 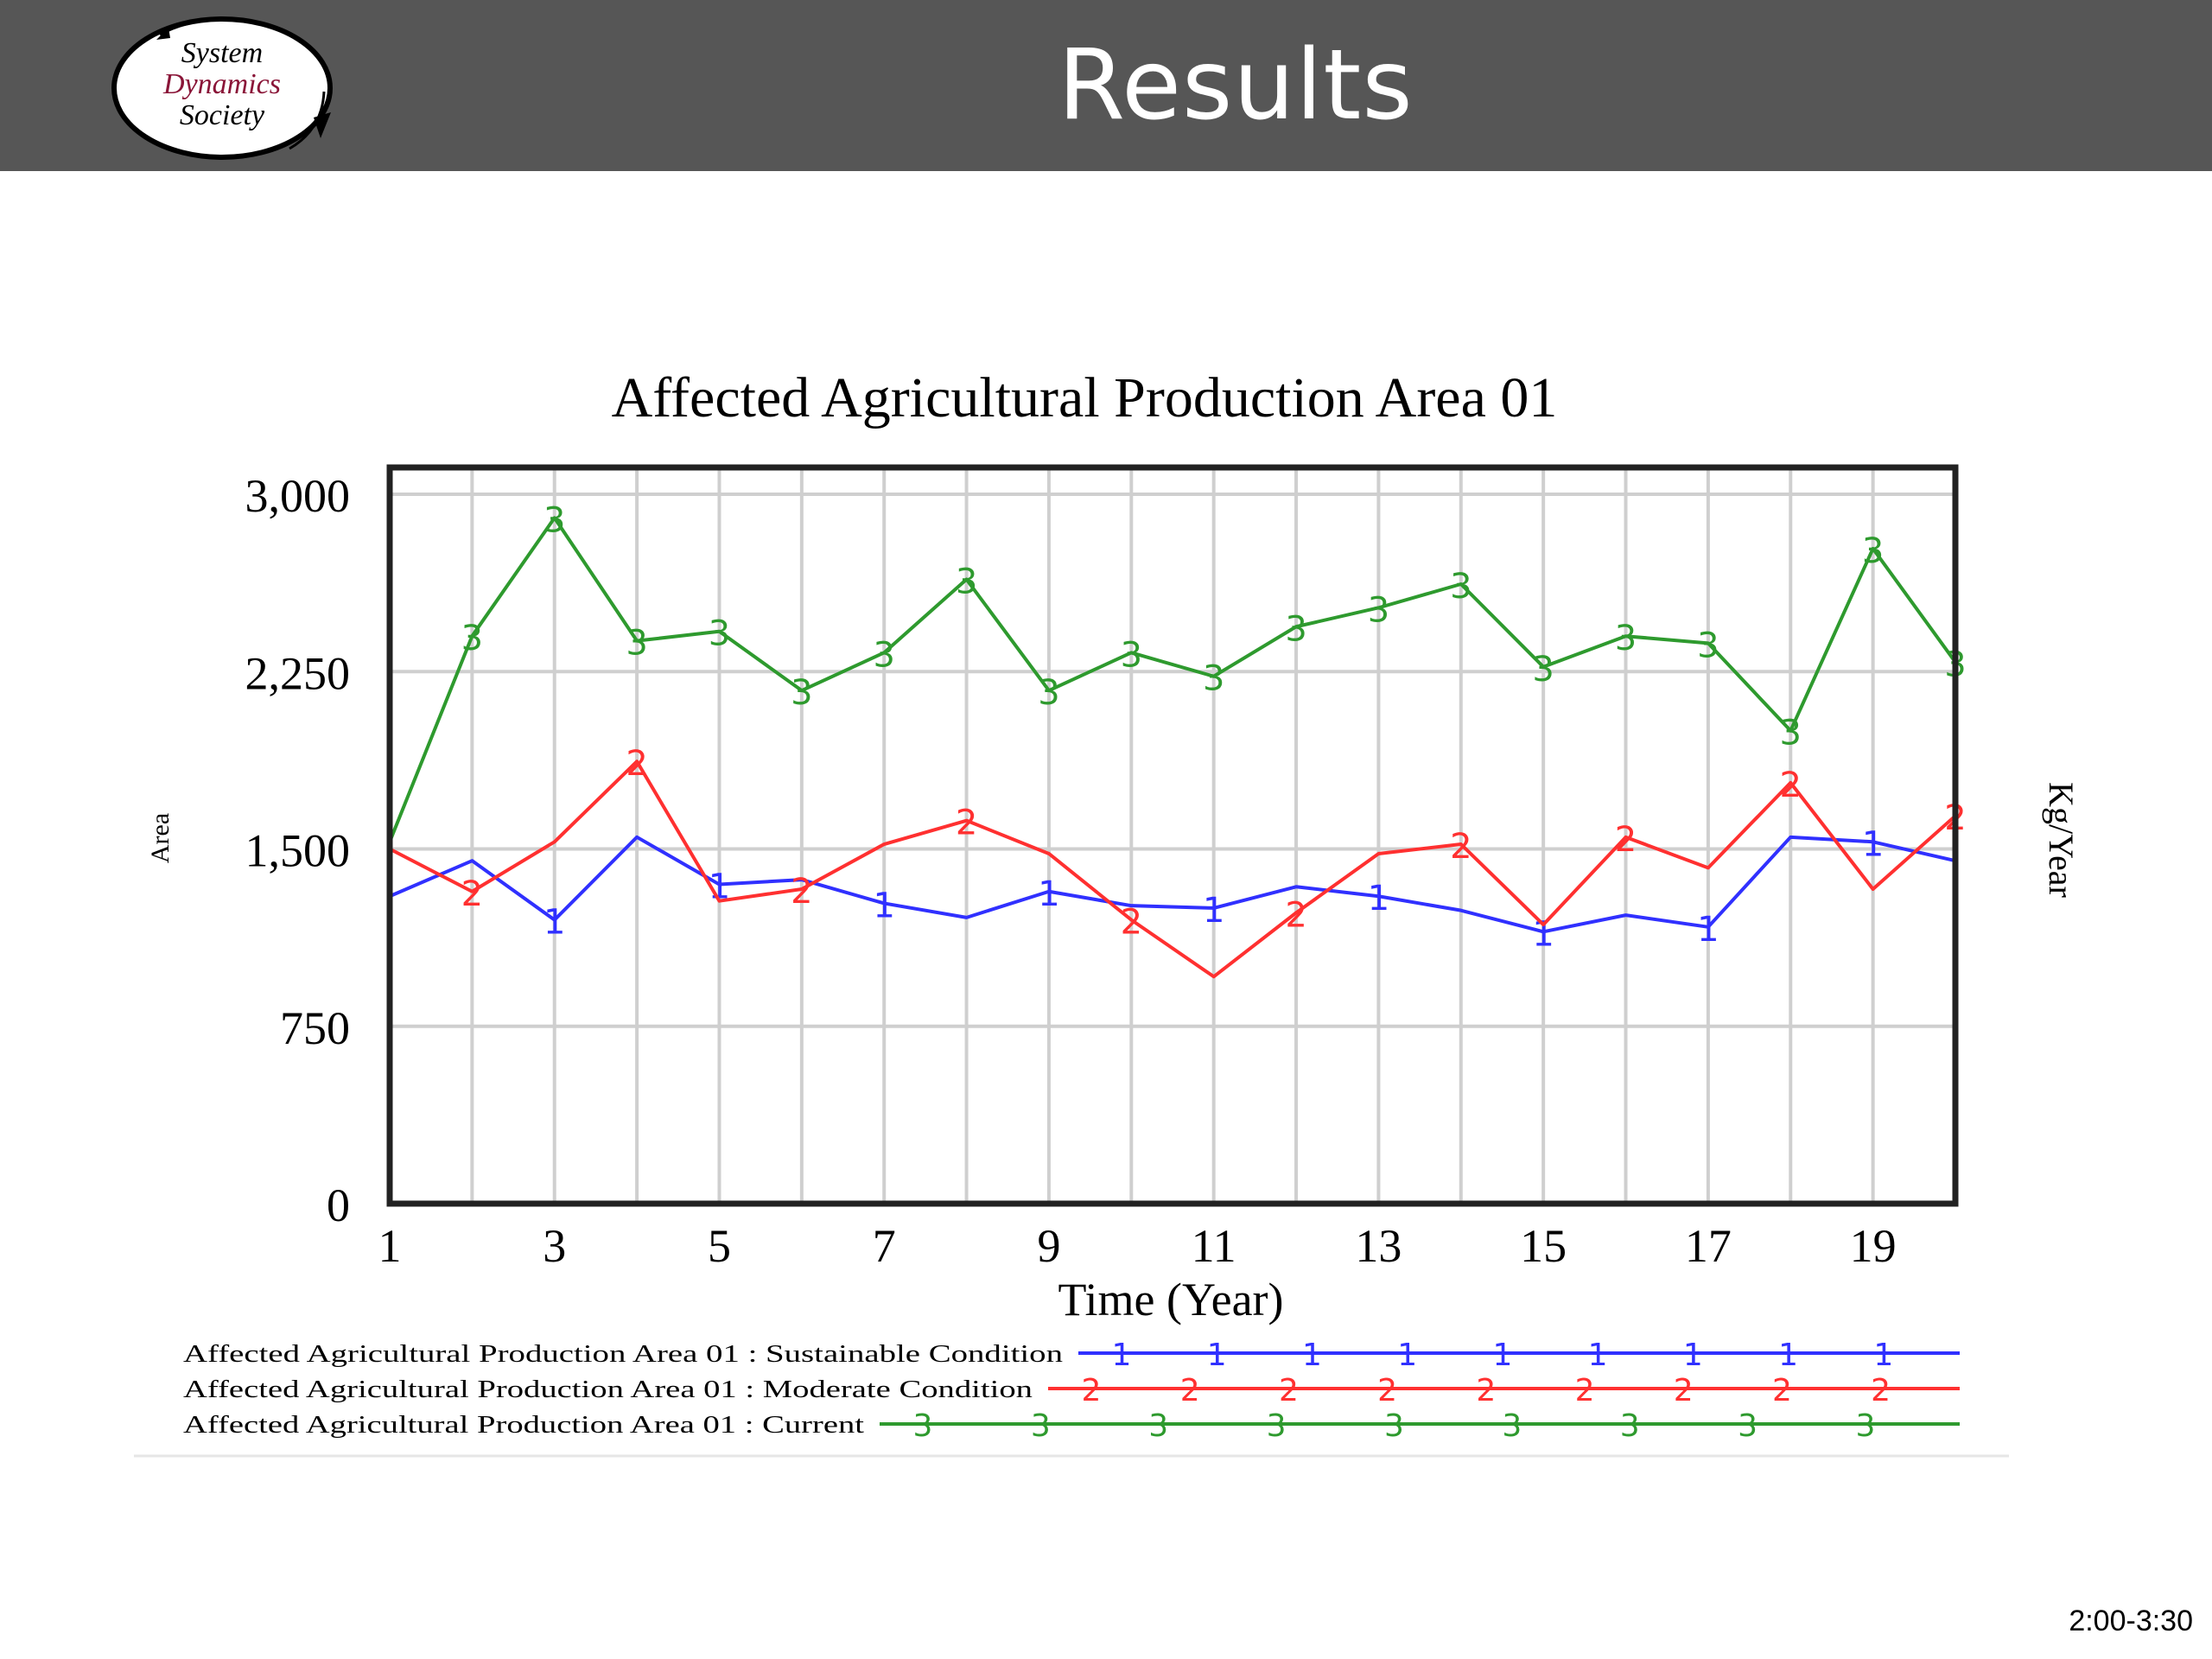 I want to click on y-tick-label: 750, so click(x=315, y=1028).